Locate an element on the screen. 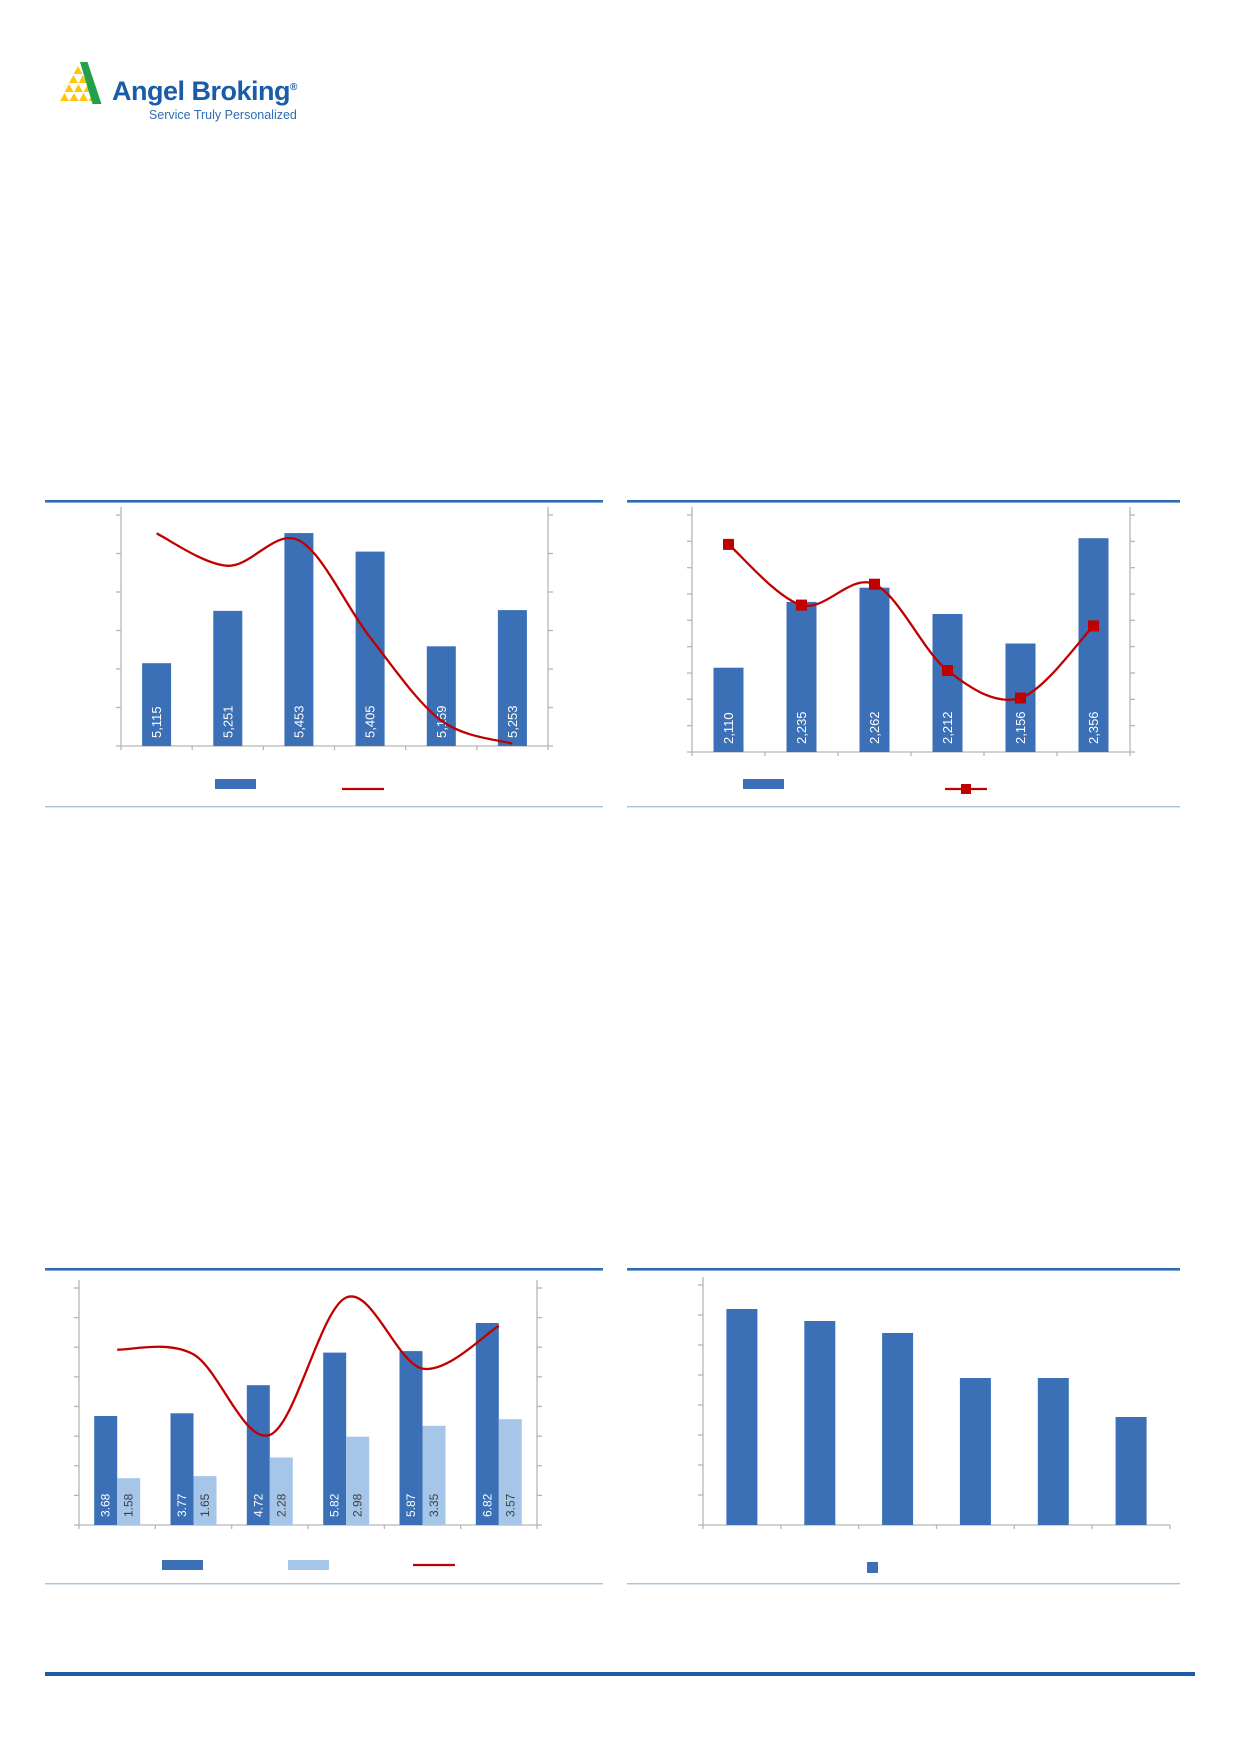  bar-value-label: 1.58 is located at coordinates (129, 1505).